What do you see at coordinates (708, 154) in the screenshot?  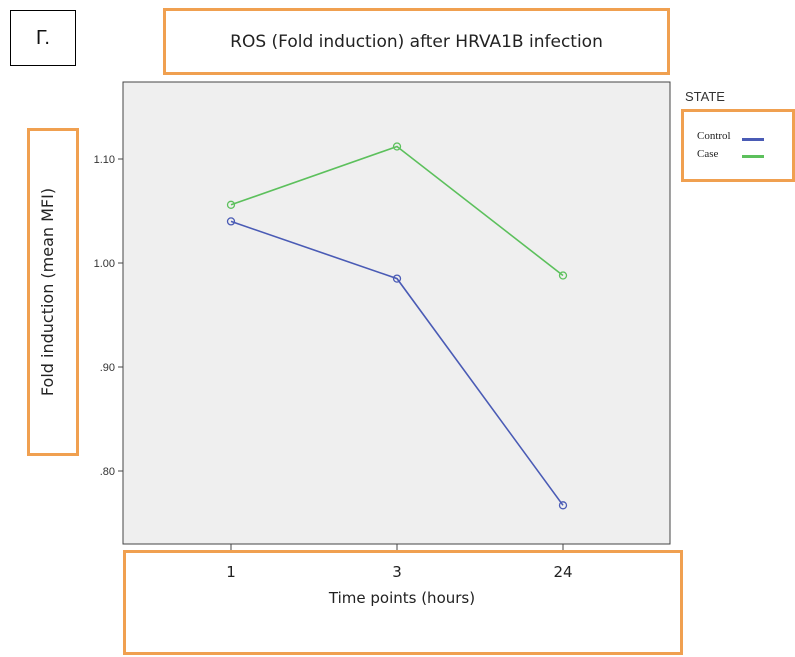 I see `legend-entry-case: Case` at bounding box center [708, 154].